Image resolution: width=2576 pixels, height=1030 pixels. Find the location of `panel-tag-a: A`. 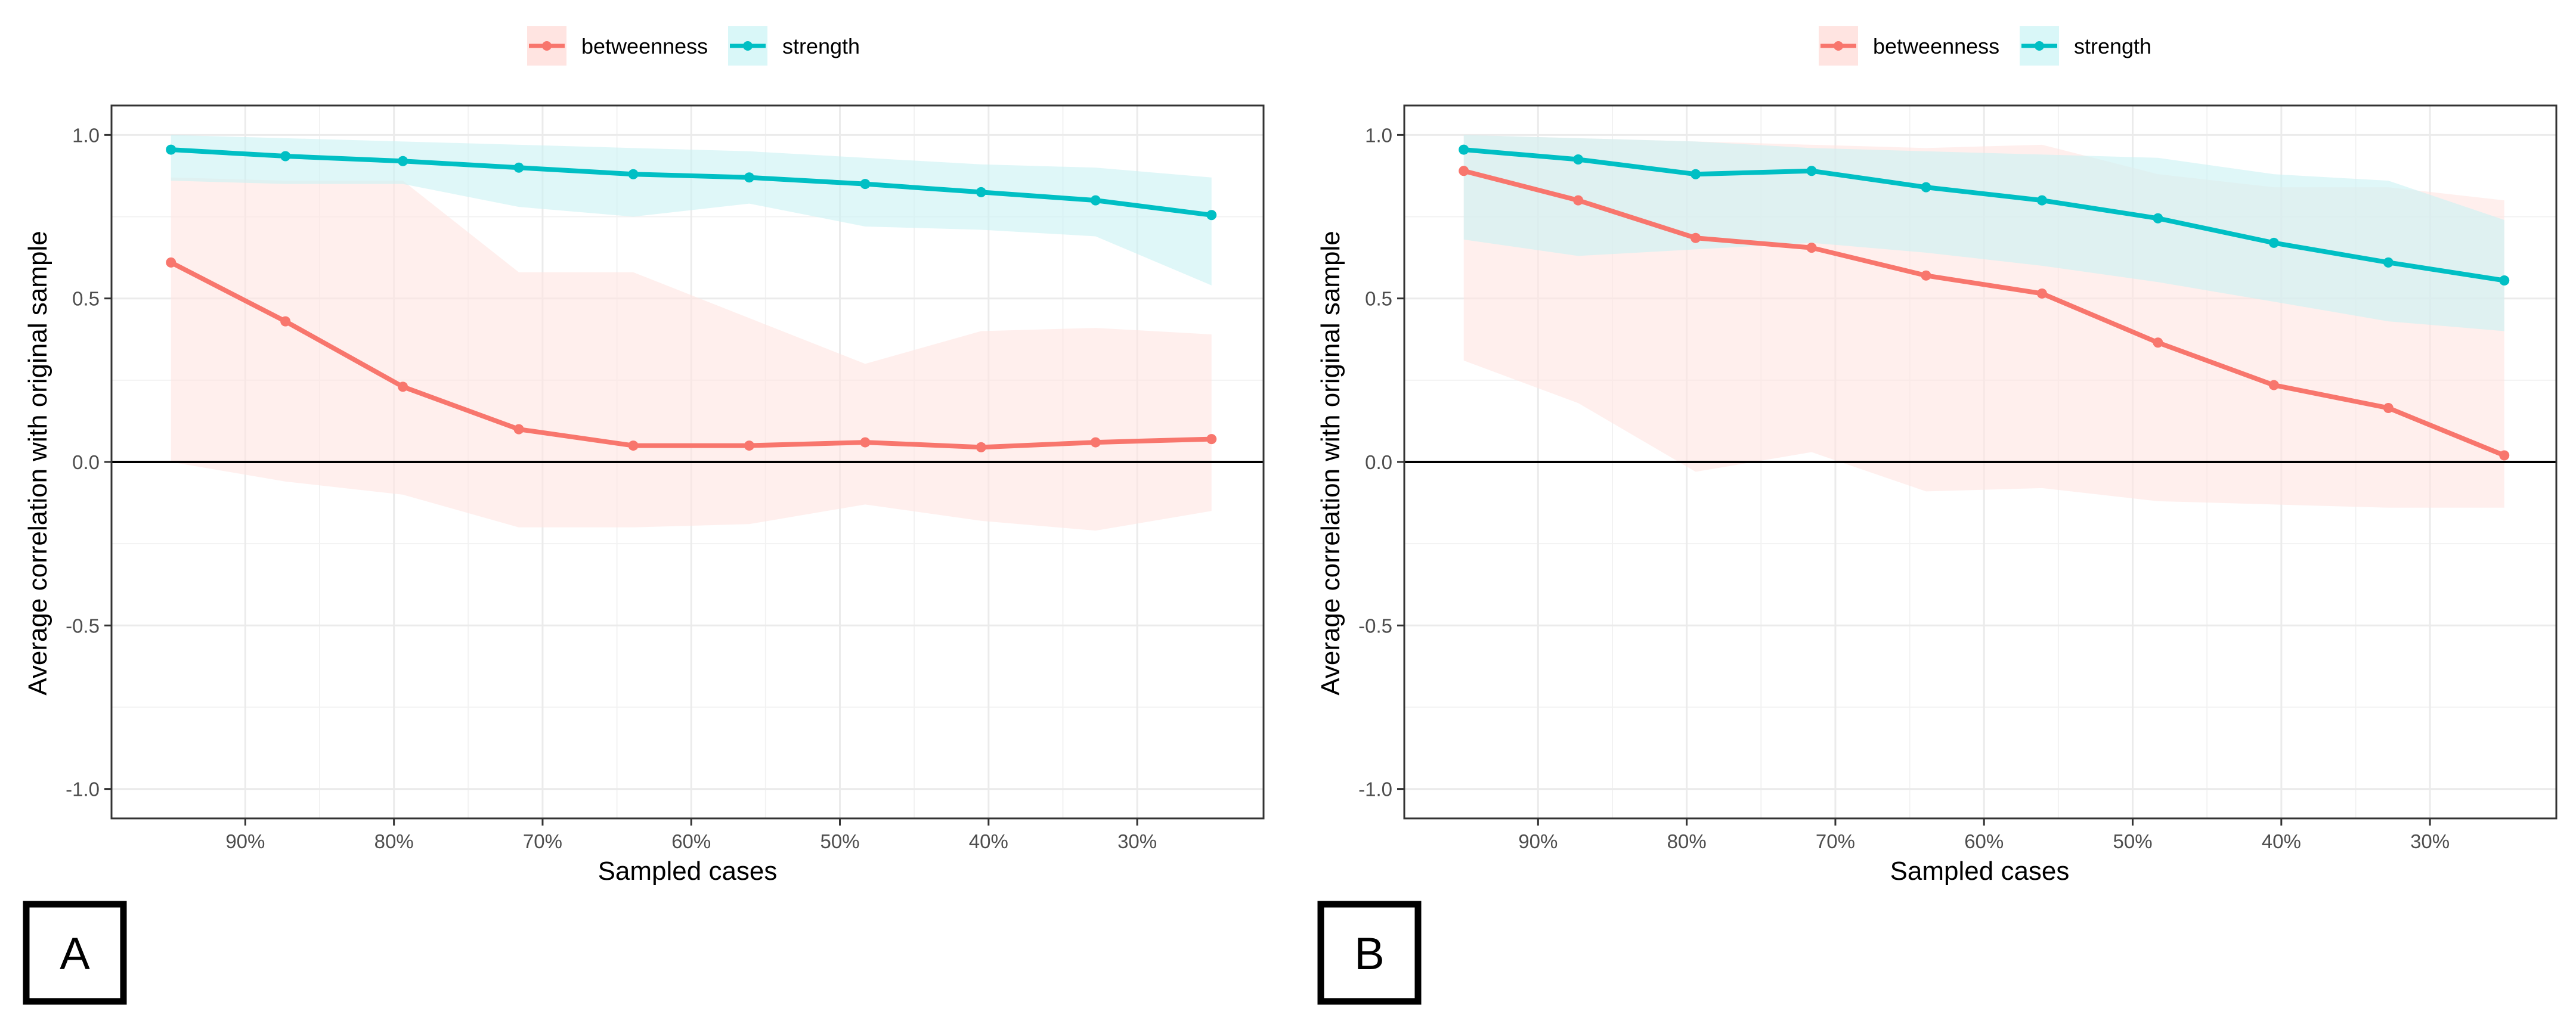

panel-tag-a: A is located at coordinates (75, 953).